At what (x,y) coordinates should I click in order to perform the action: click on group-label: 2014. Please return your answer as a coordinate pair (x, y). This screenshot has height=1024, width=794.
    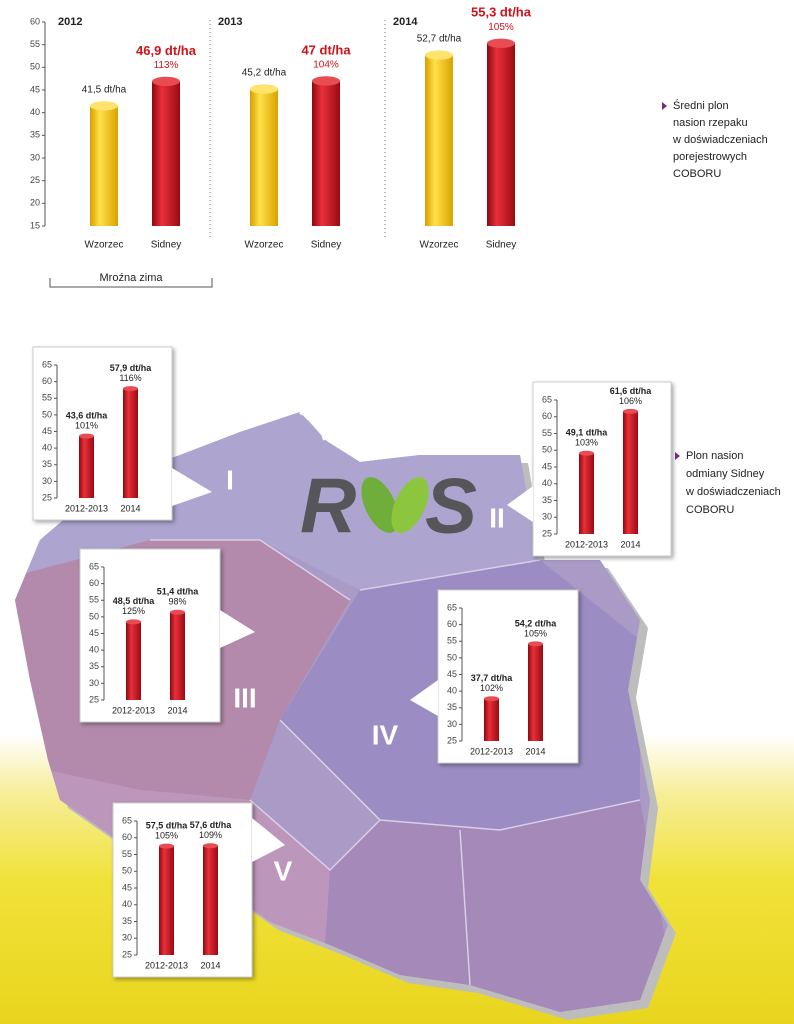
    Looking at the image, I should click on (405, 22).